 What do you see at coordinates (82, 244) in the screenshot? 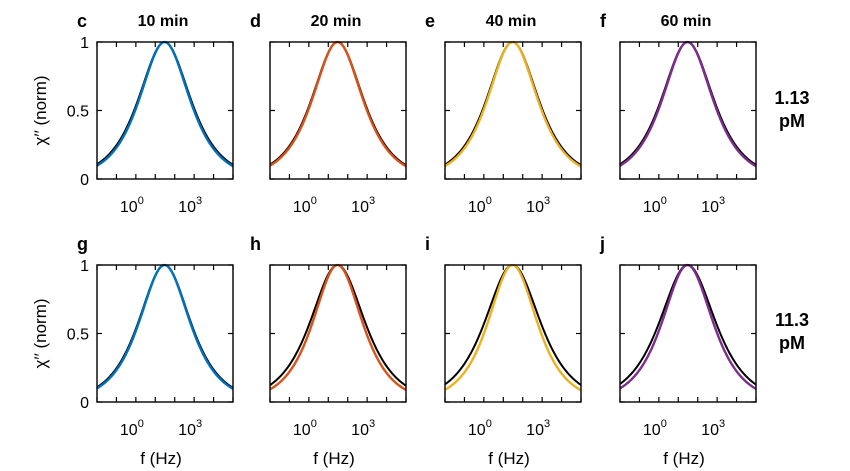
I see `panel-letter-g: g` at bounding box center [82, 244].